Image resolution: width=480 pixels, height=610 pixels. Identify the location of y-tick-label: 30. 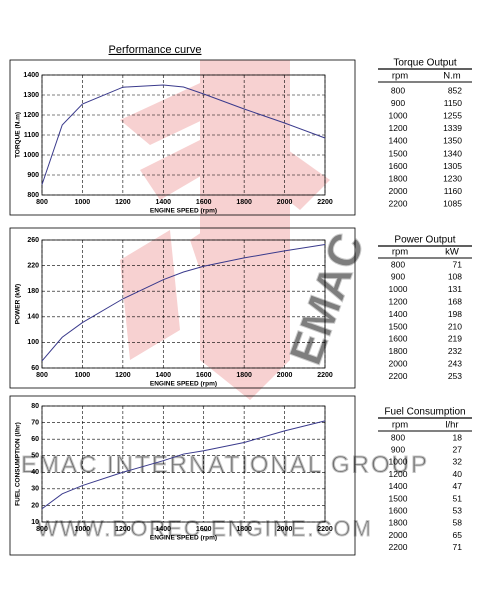
(35, 489).